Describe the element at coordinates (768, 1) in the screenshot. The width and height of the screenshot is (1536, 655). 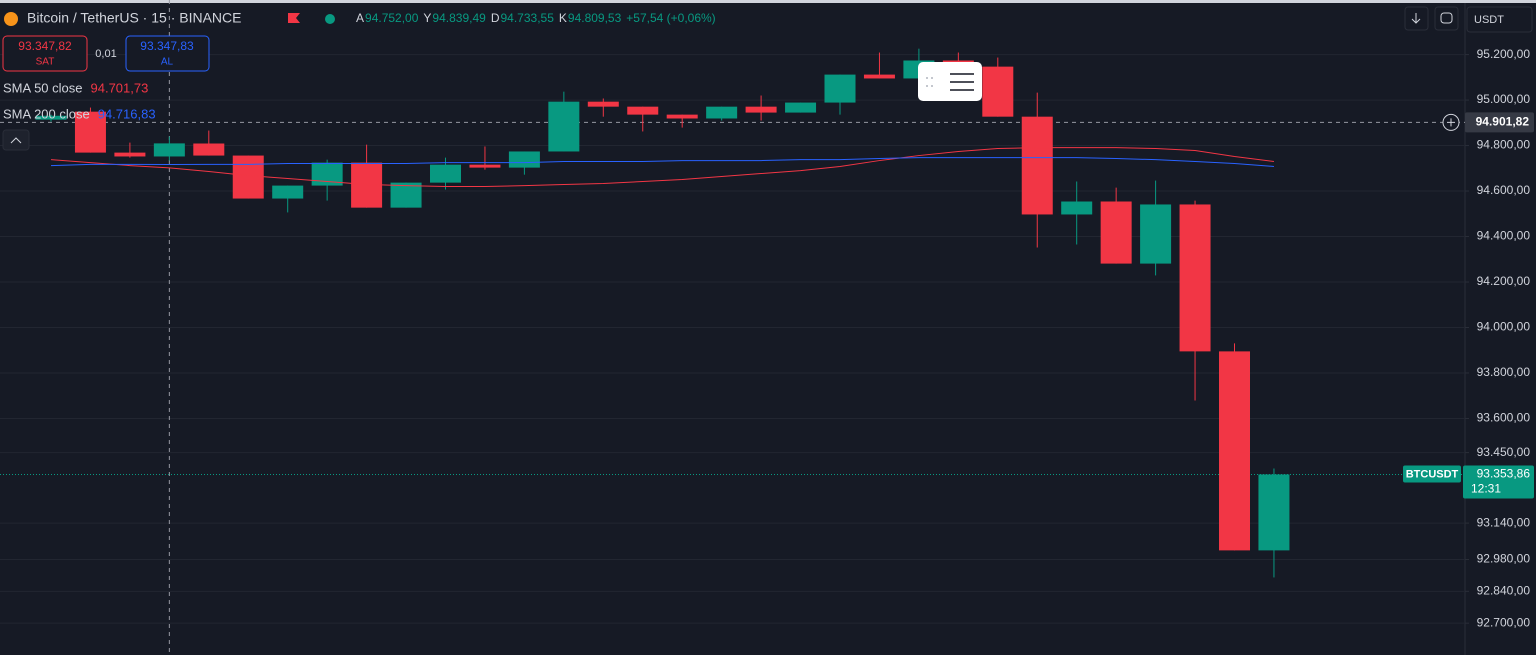
I see `top-border` at that location.